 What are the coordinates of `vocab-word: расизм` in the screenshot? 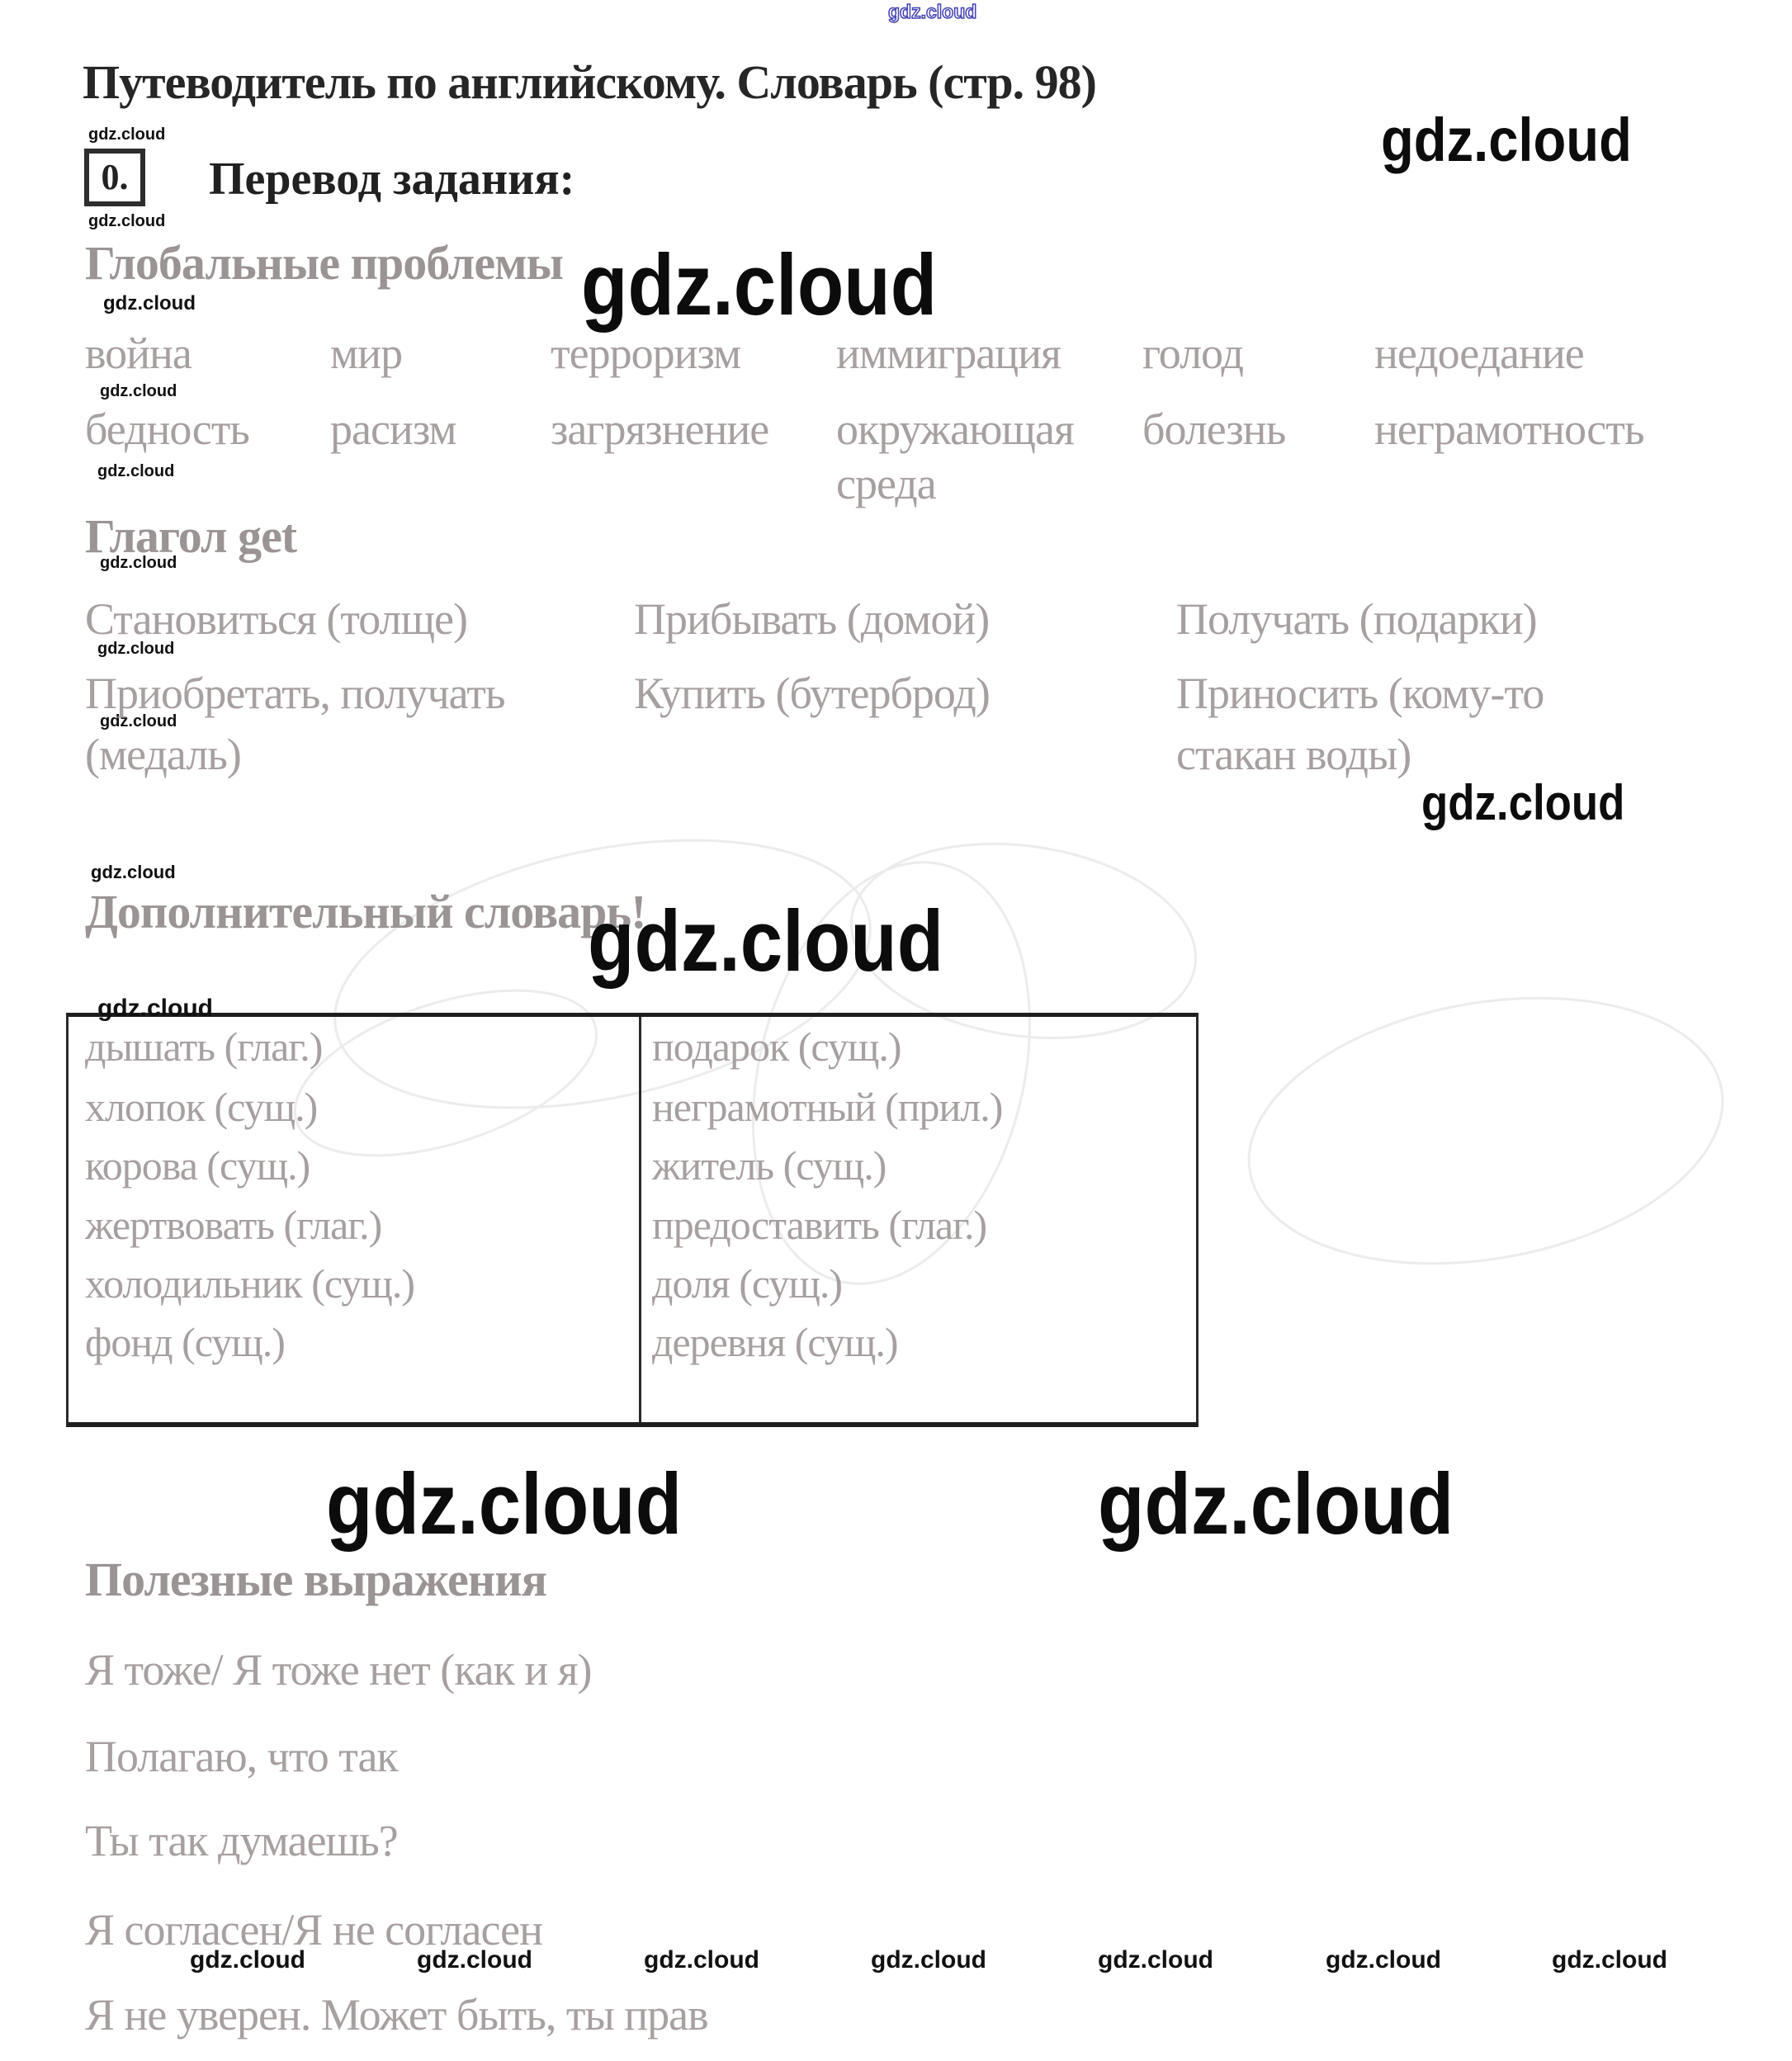 It's located at (393, 429).